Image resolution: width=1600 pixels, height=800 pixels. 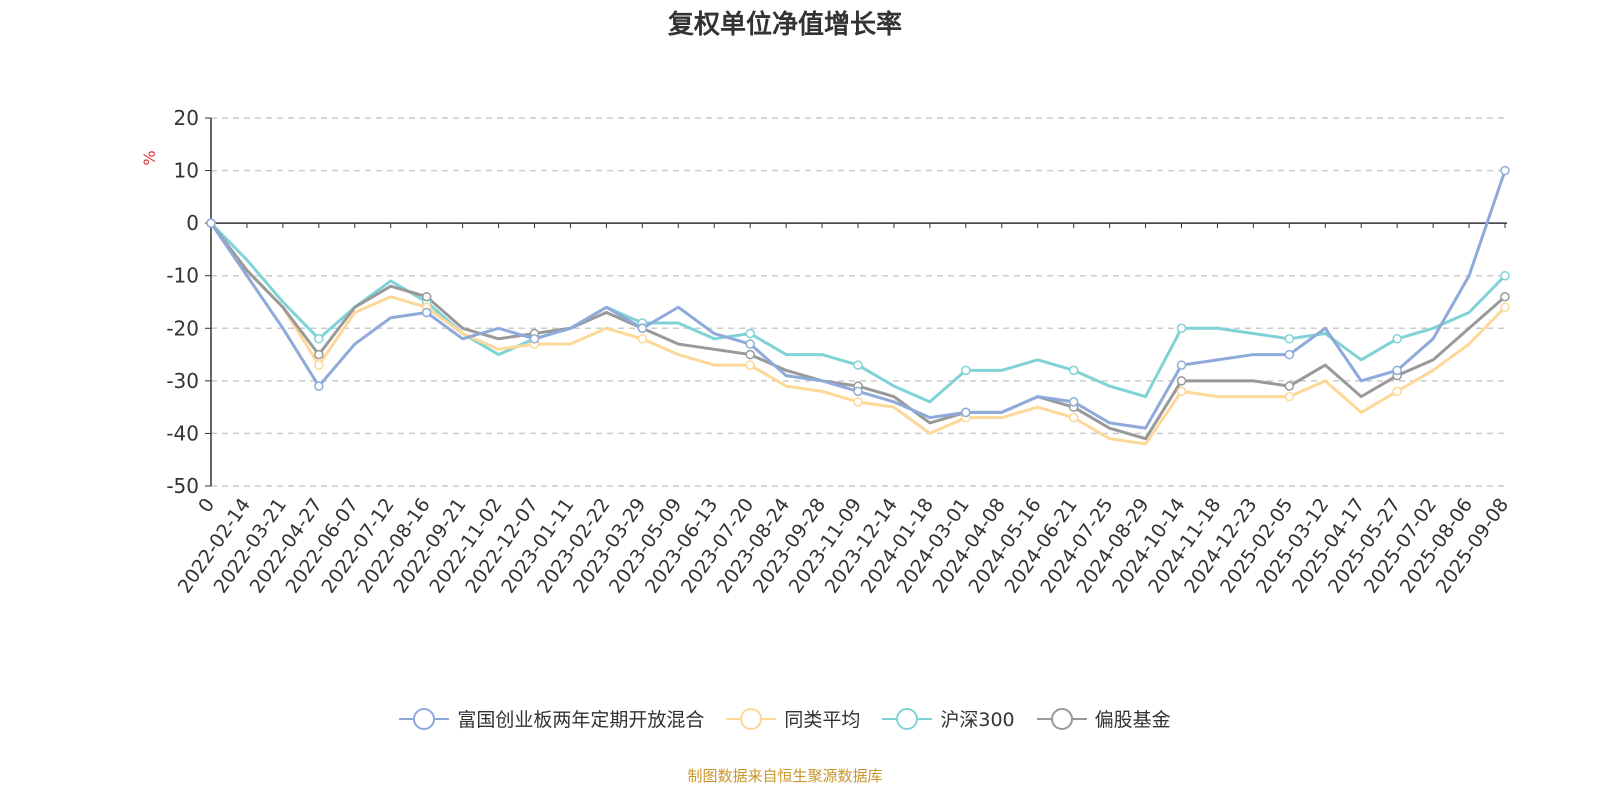 What do you see at coordinates (149, 157) in the screenshot?
I see `y-axis-label: %` at bounding box center [149, 157].